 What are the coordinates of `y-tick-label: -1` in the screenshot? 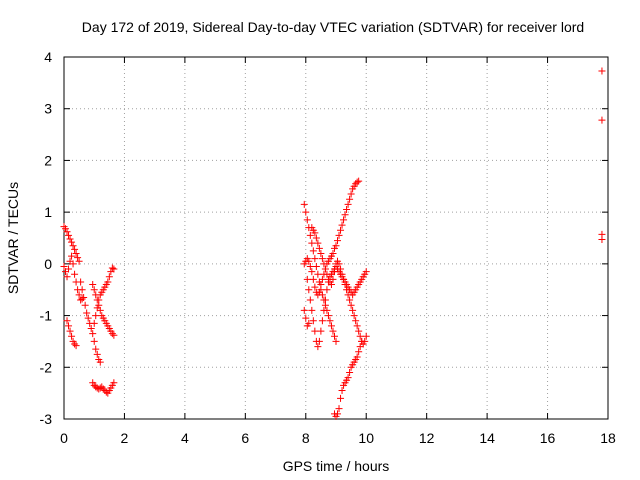 It's located at (46, 316).